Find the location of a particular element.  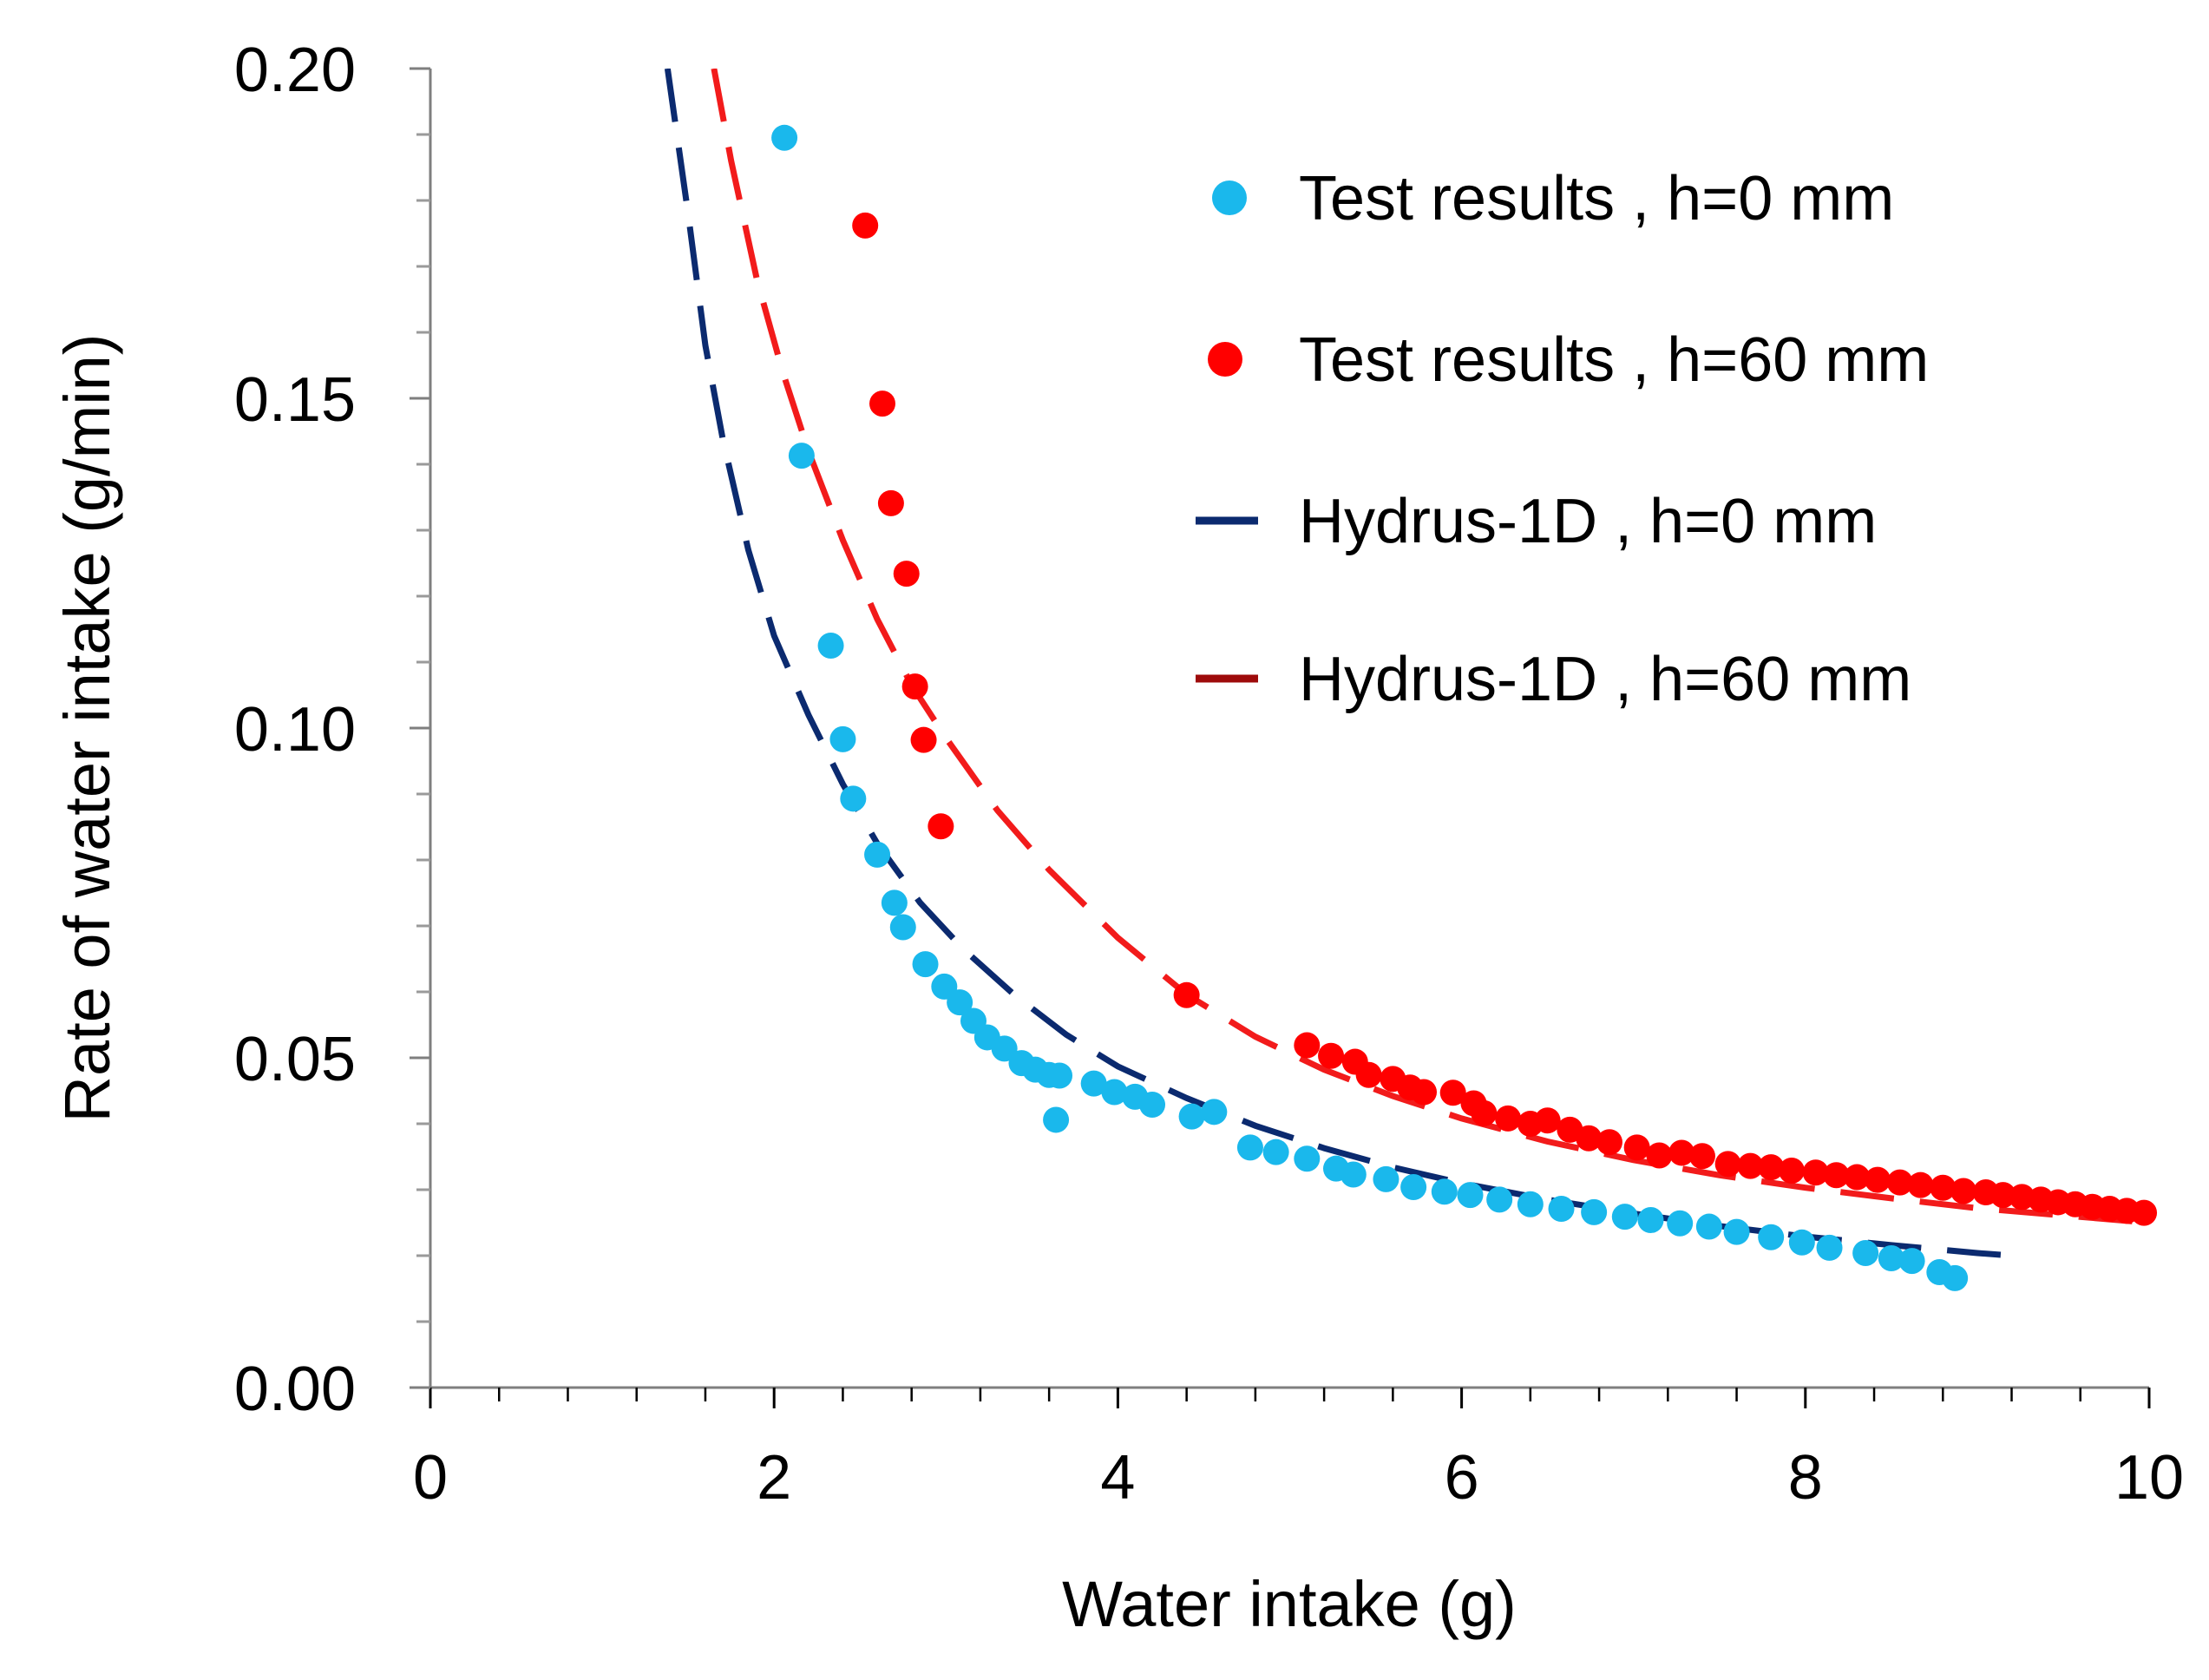

legend-label-test-h60: Test results , h=60 mm is located at coordinates (1614, 360).